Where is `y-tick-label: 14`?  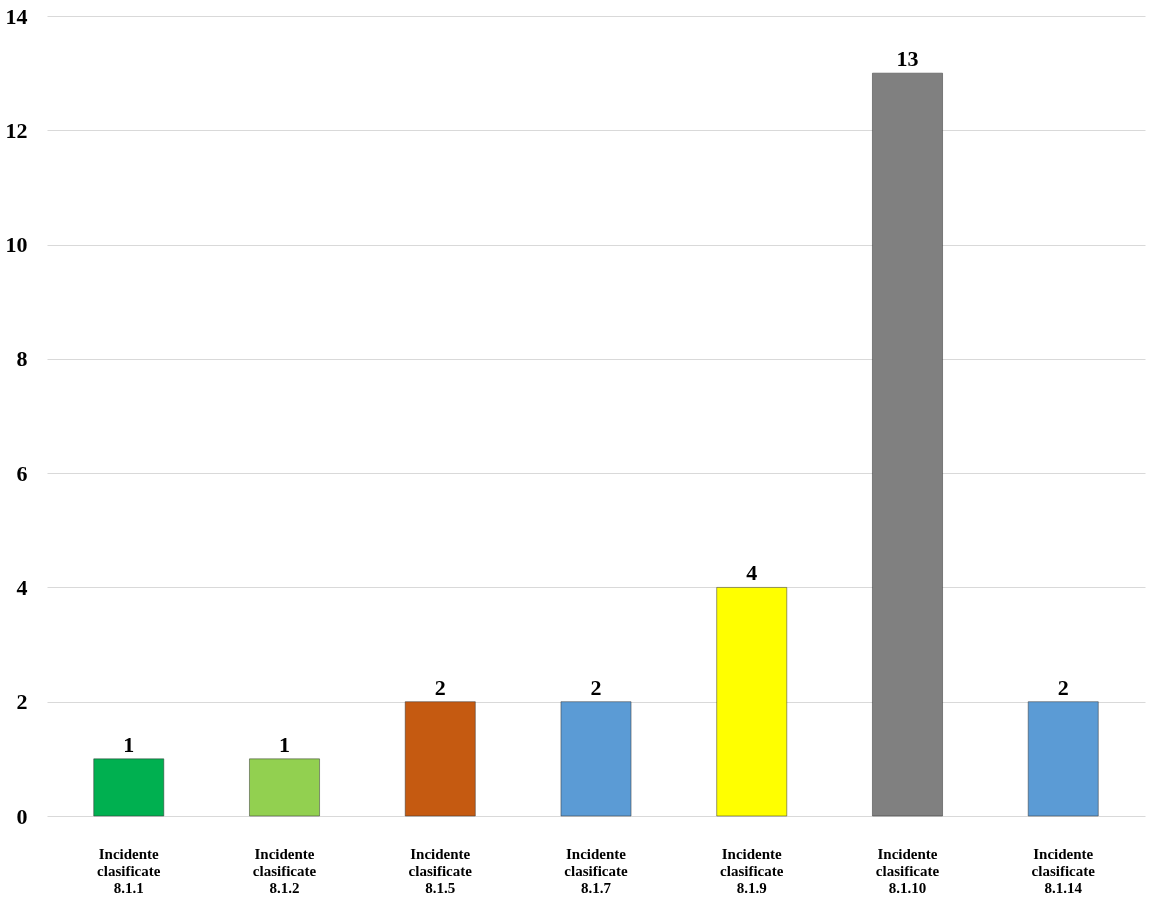
y-tick-label: 14 is located at coordinates (16, 16).